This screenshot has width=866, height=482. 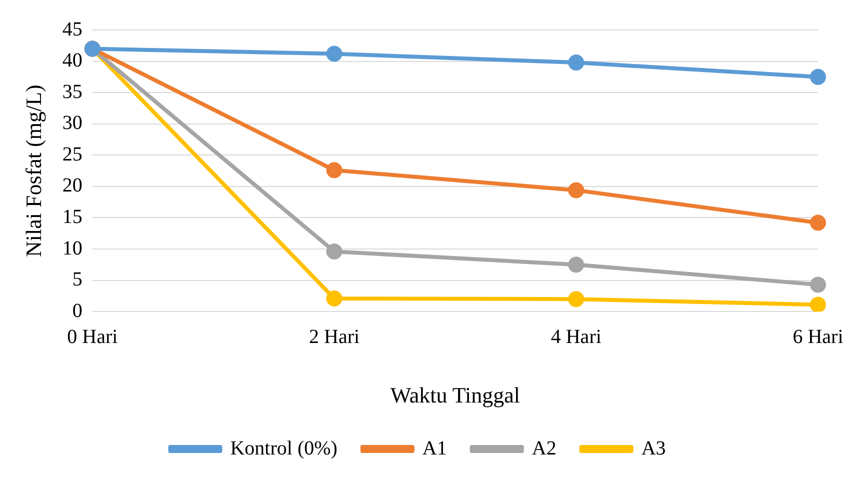 What do you see at coordinates (92, 337) in the screenshot?
I see `x-tick-label: 0 Hari` at bounding box center [92, 337].